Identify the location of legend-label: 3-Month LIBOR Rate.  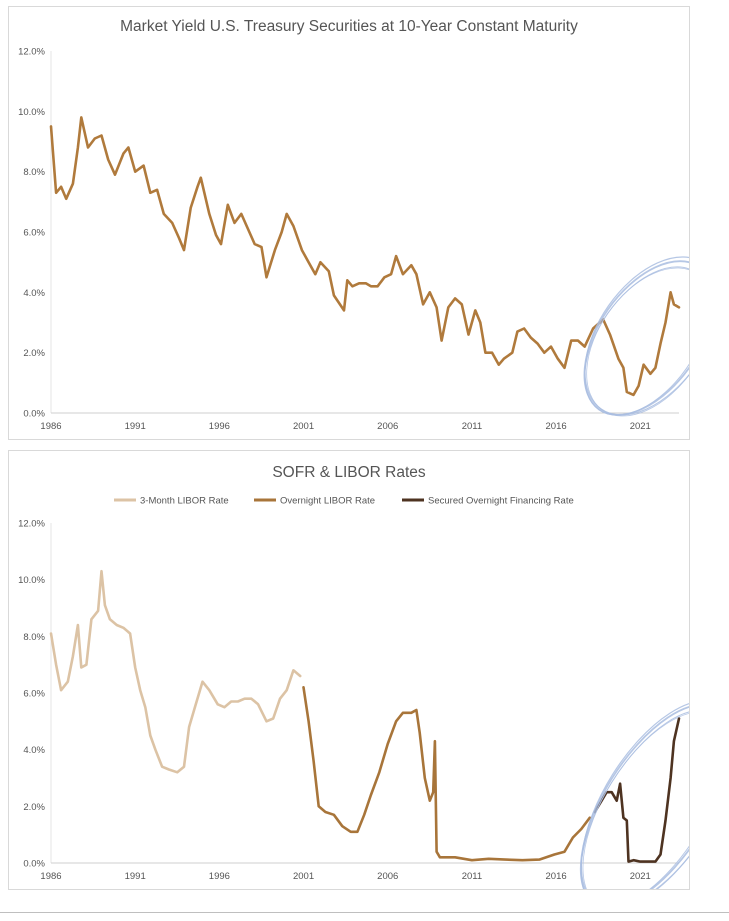
(184, 501).